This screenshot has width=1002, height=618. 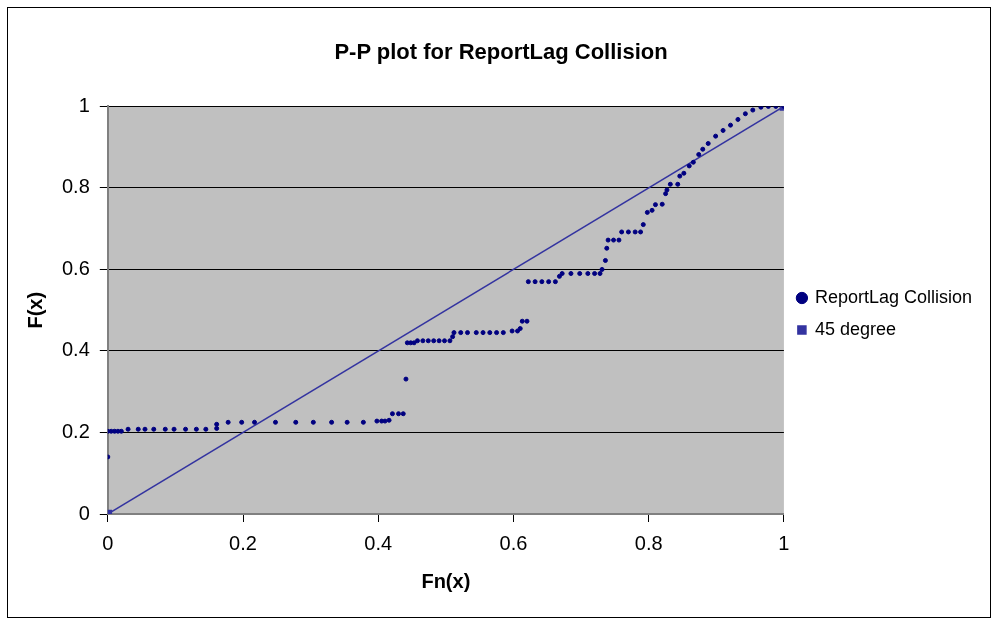 I want to click on y-tick-label: 1, so click(x=84, y=104).